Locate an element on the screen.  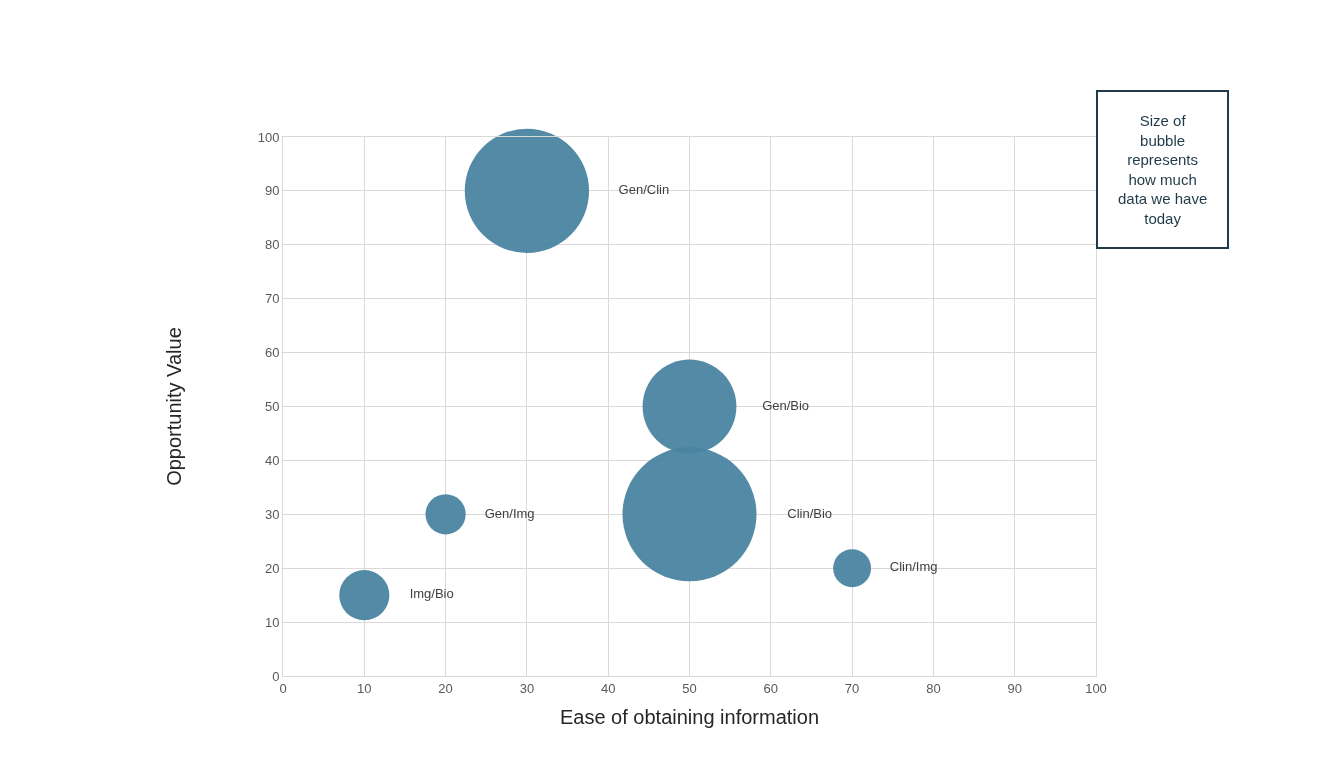
series-label: Gen/Bio is located at coordinates (779, 405).